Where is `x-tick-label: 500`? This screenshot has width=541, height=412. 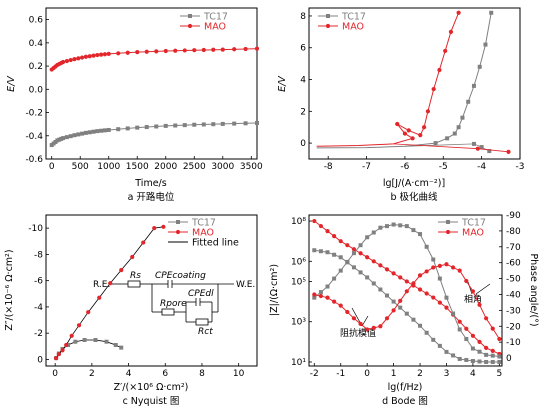 x-tick-label: 500 is located at coordinates (80, 167).